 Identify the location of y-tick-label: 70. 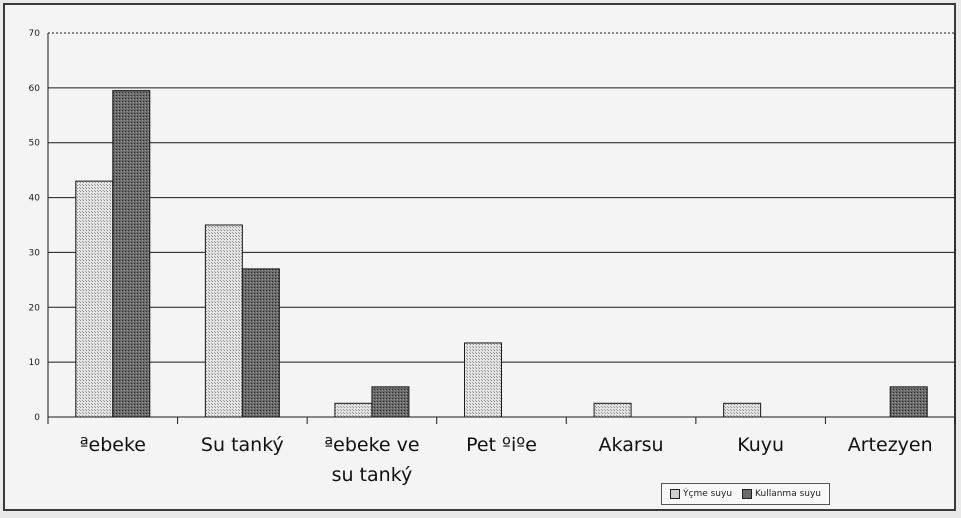
(35, 34).